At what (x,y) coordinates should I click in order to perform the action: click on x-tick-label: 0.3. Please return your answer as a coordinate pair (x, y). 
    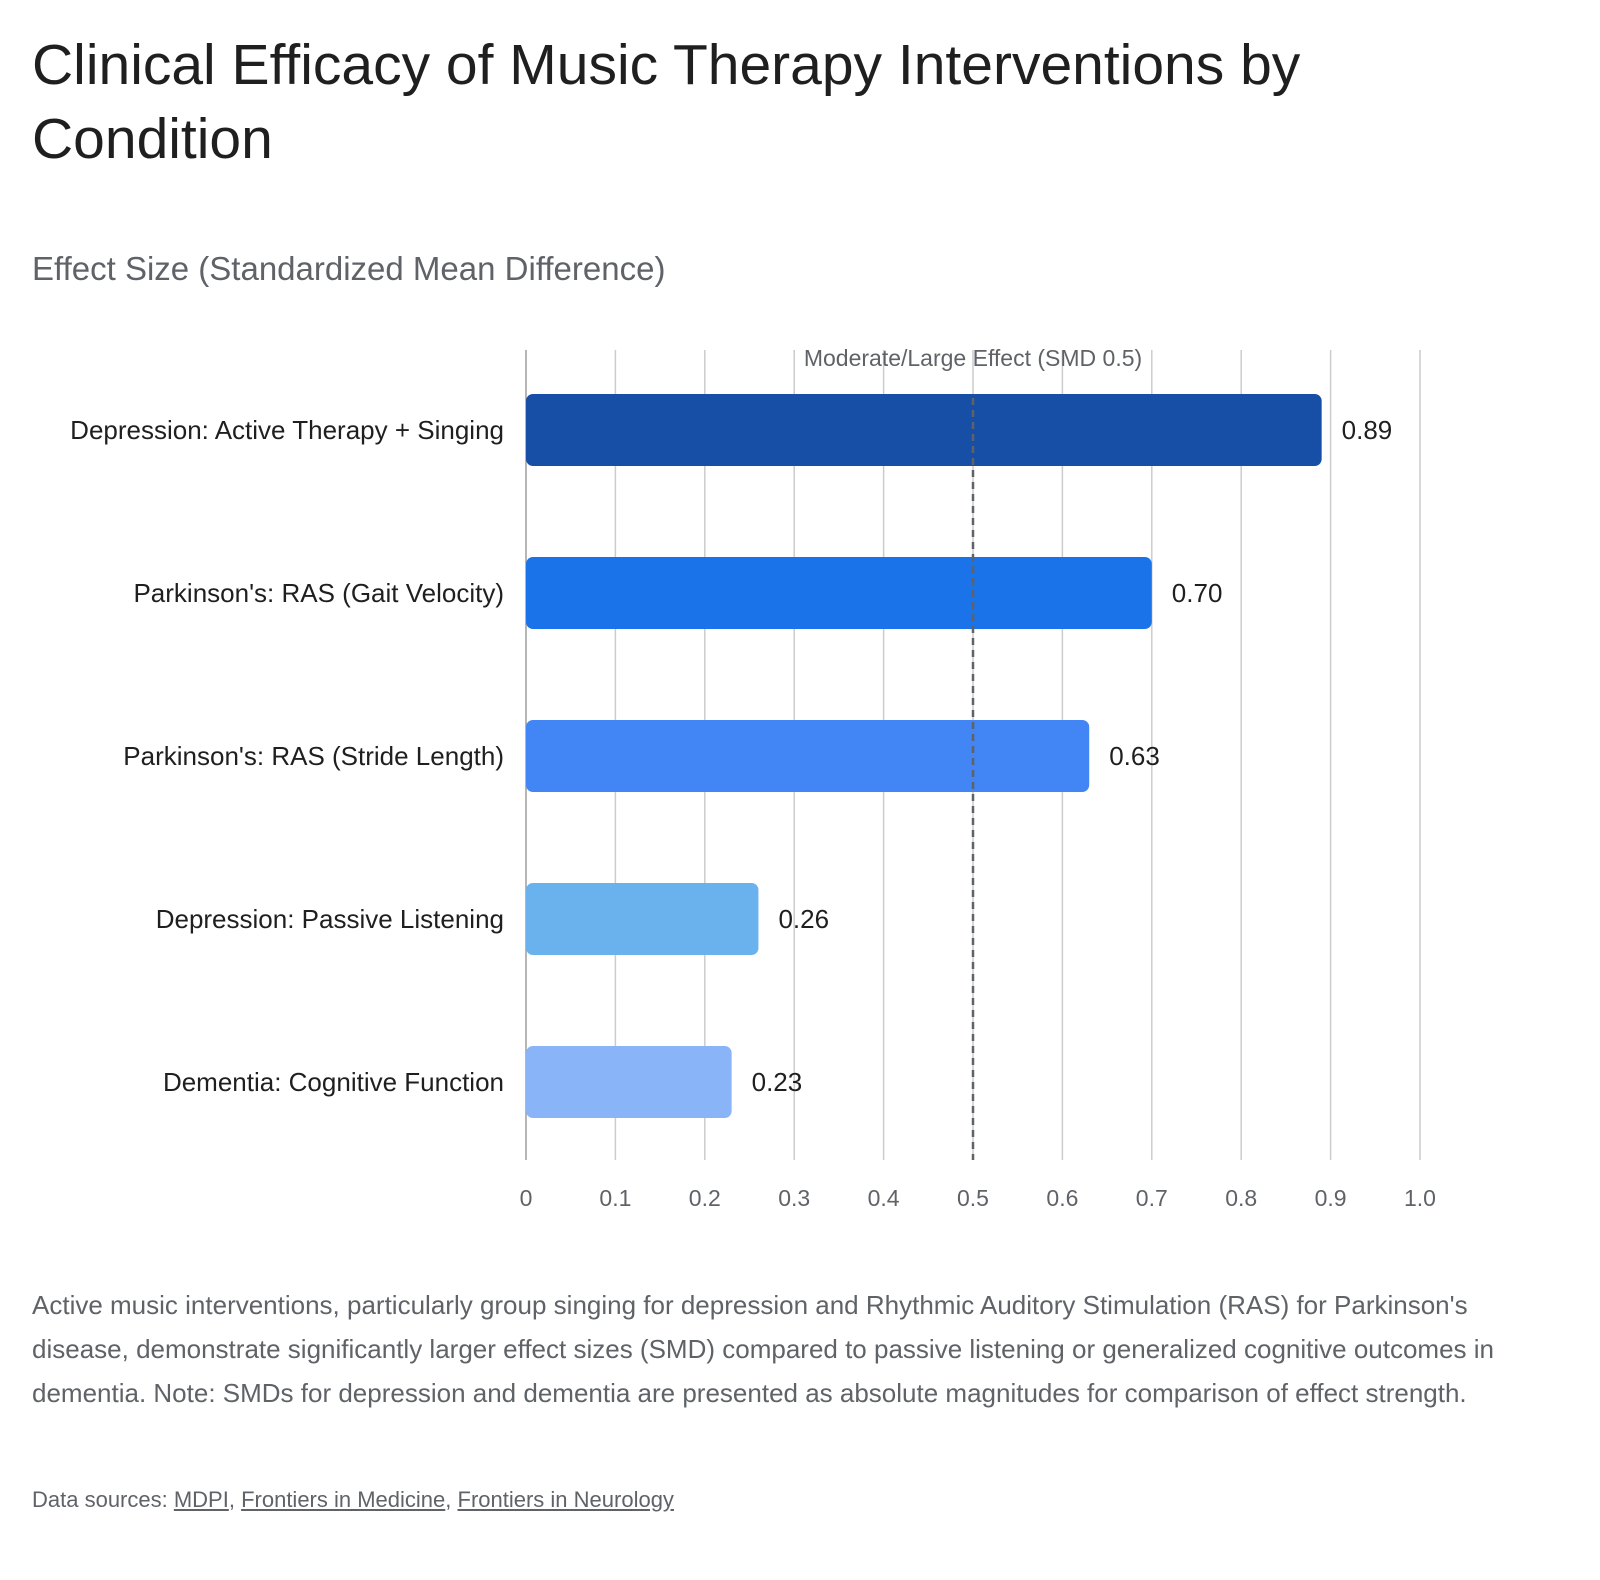
    Looking at the image, I should click on (794, 1198).